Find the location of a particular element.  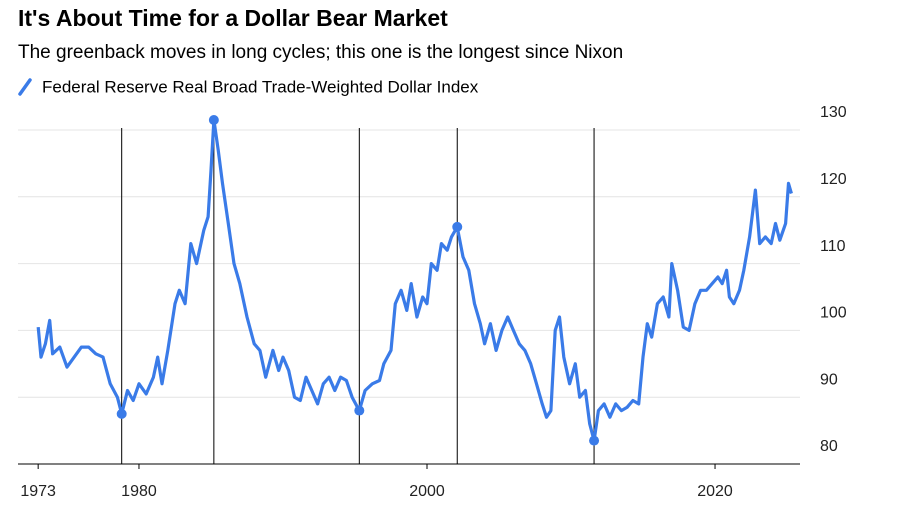

y-tick-label: 130 is located at coordinates (833, 112).